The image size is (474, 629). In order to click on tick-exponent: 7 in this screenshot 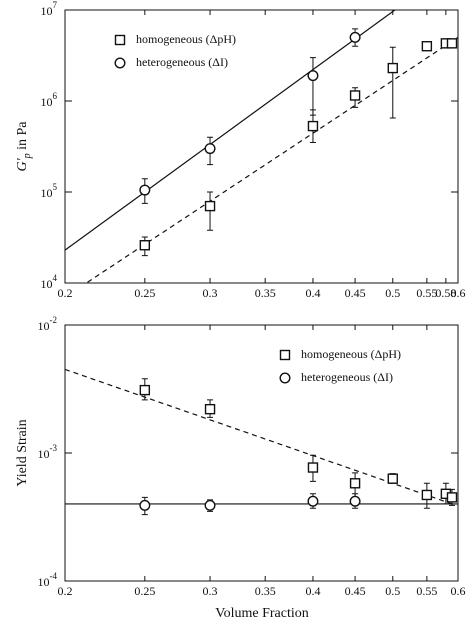, I will do `click(55, 5)`.